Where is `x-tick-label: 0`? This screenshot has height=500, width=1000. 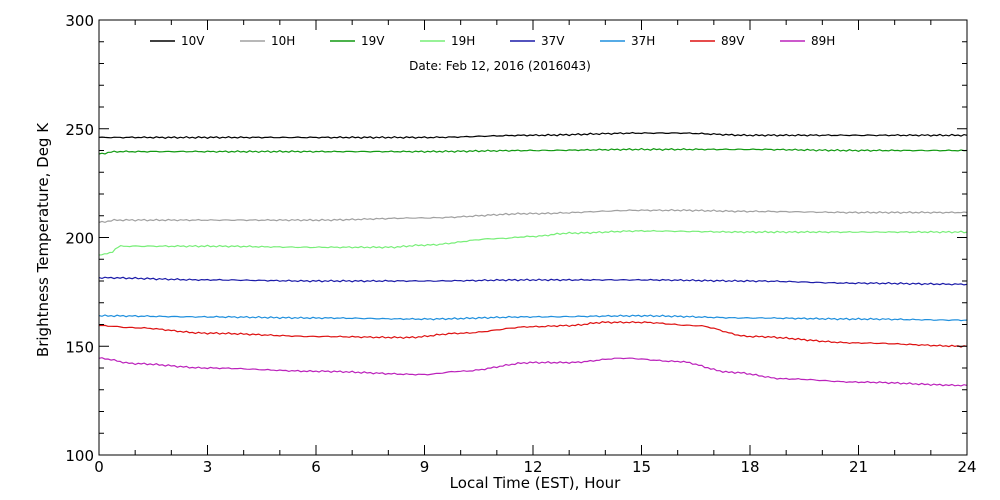
x-tick-label: 0 is located at coordinates (99, 467).